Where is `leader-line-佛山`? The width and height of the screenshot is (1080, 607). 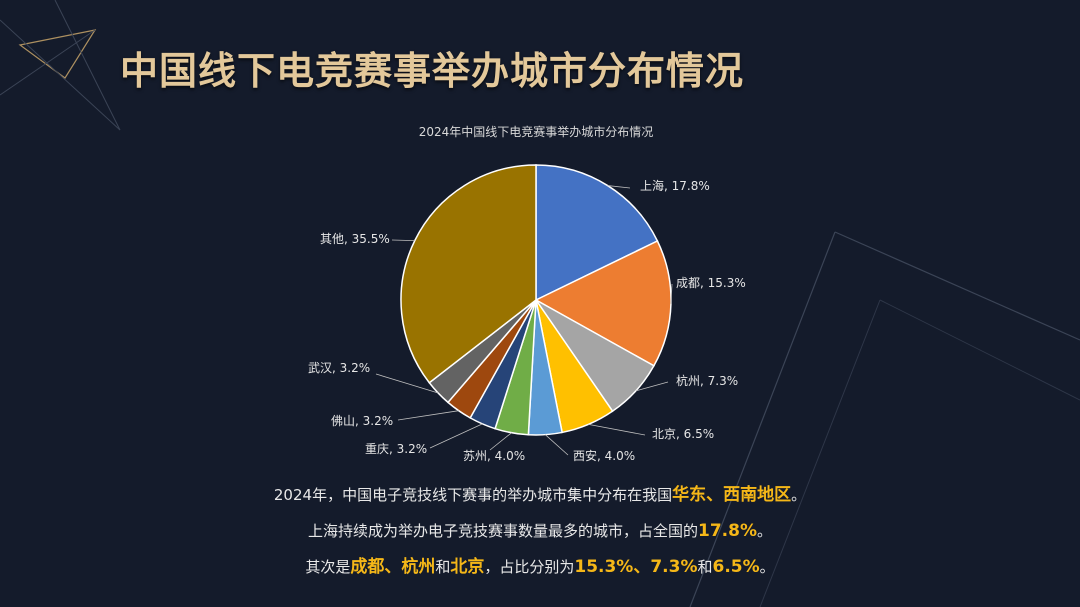 leader-line-佛山 is located at coordinates (428, 415).